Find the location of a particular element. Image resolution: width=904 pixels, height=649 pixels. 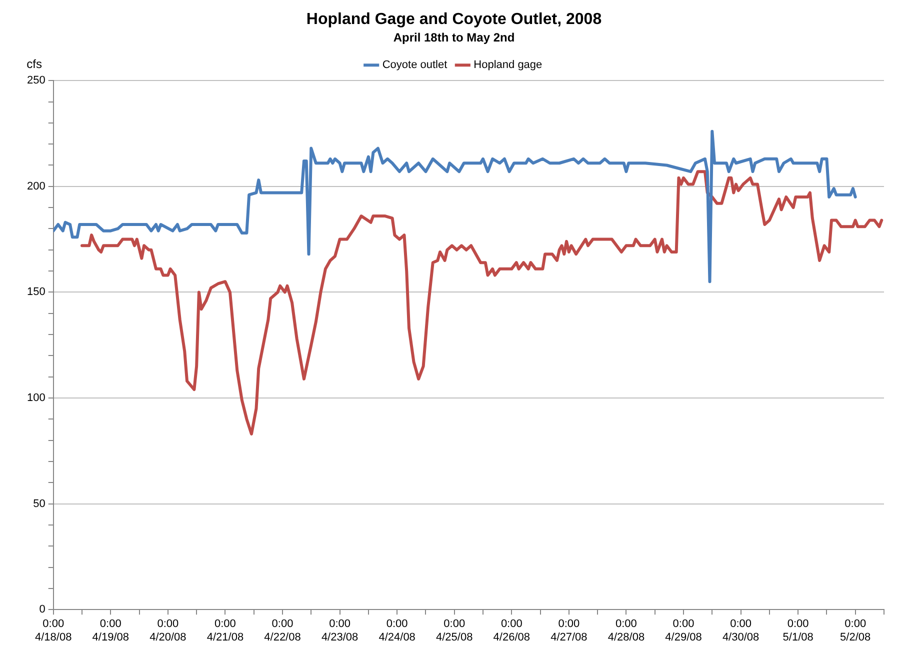

x-tick-label: 0:00 4/22/08 is located at coordinates (282, 631).